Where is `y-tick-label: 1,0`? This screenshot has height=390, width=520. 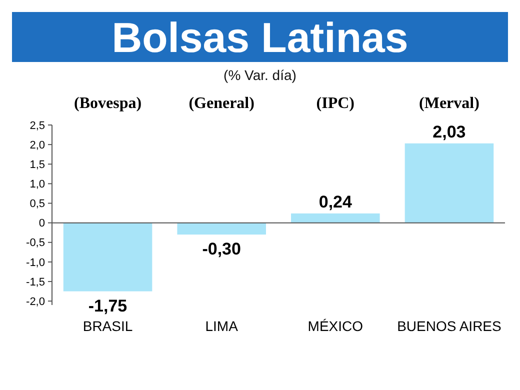 y-tick-label: 1,0 is located at coordinates (37, 184).